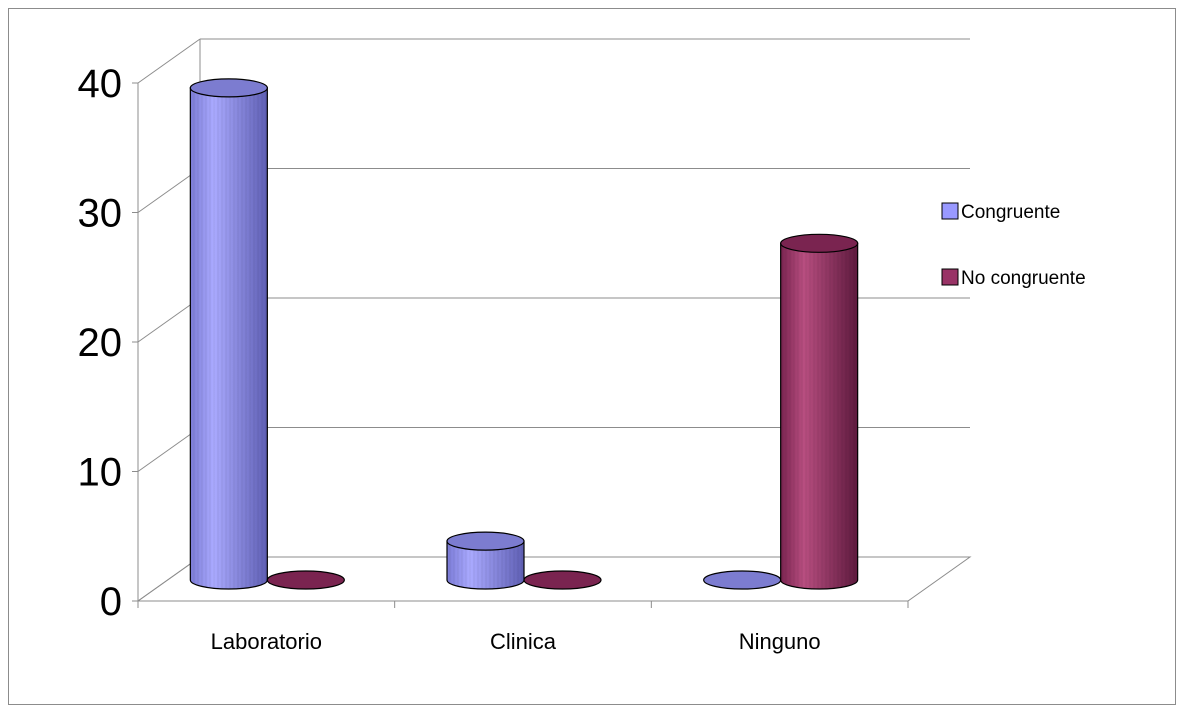 This screenshot has height=711, width=1184. I want to click on bar-no-congruente-ninguno, so click(819, 411).